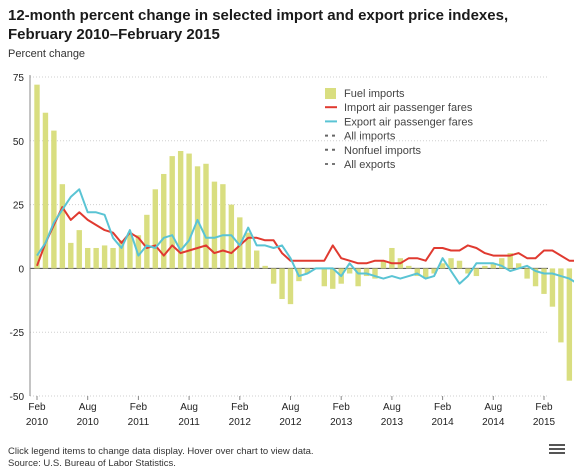  I want to click on legend-swatch, so click(330, 93).